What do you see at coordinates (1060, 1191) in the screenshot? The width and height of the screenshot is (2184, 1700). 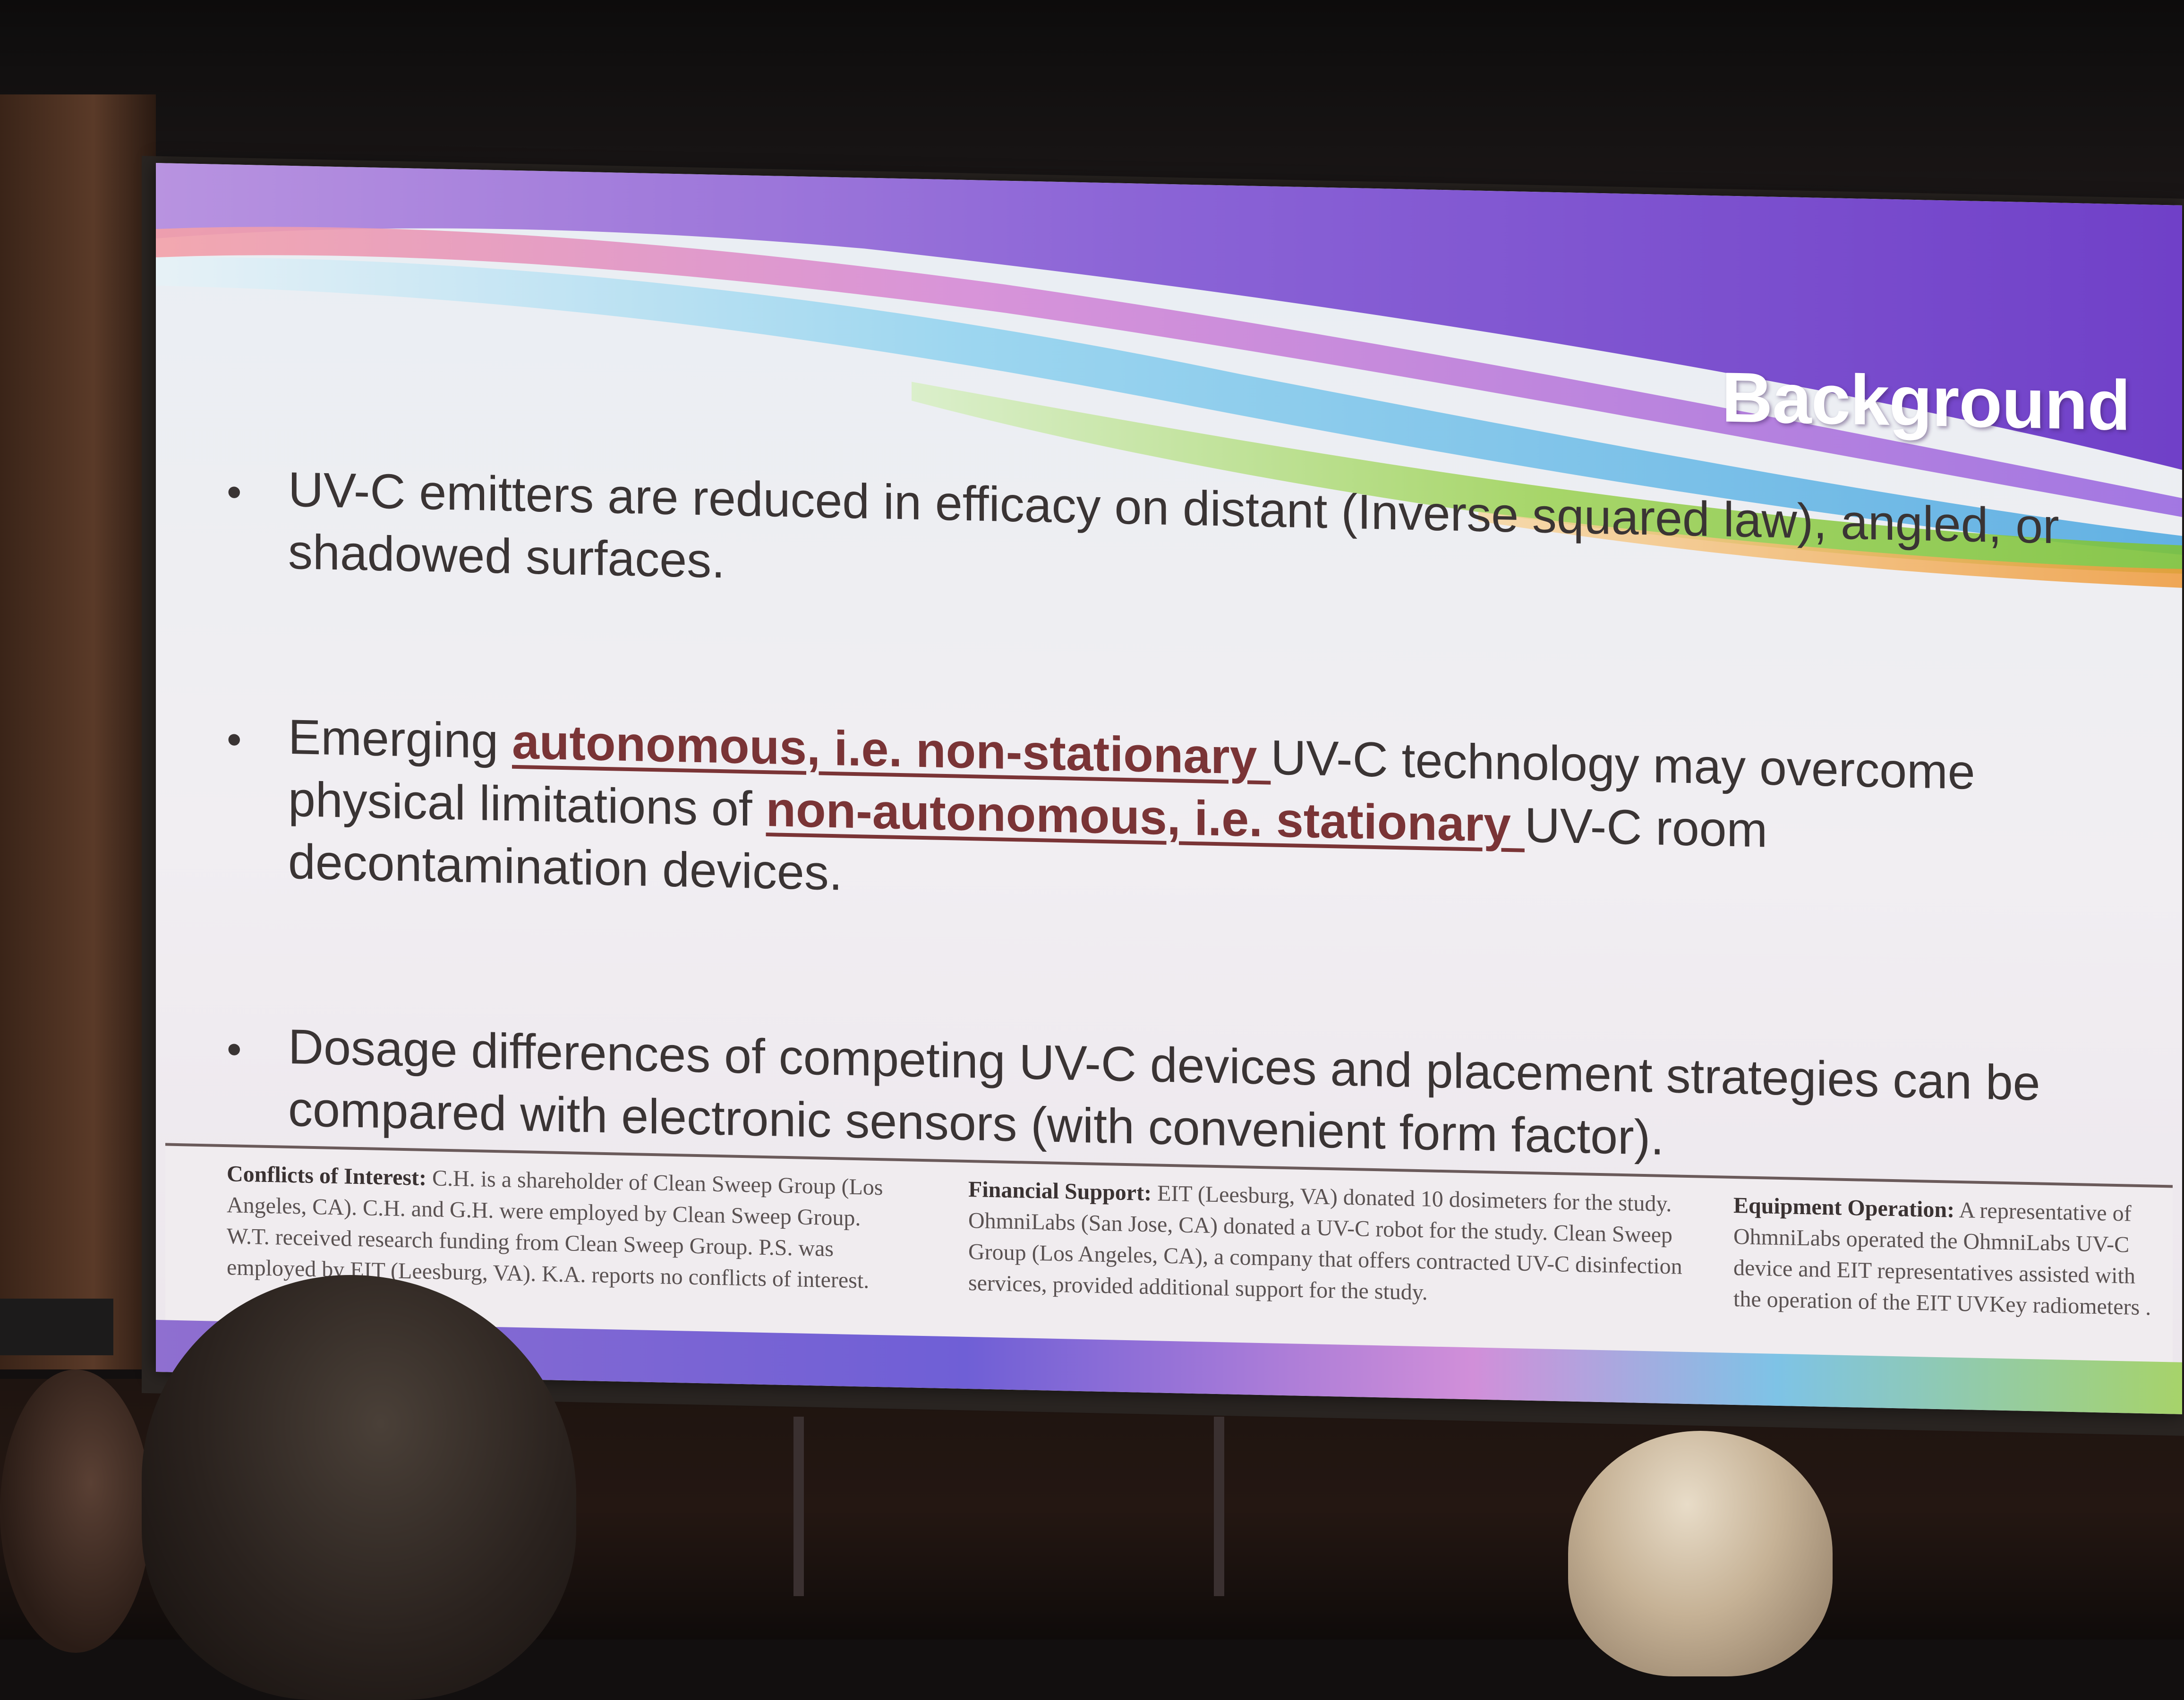 I see `footer-heading: Financial Support:` at bounding box center [1060, 1191].